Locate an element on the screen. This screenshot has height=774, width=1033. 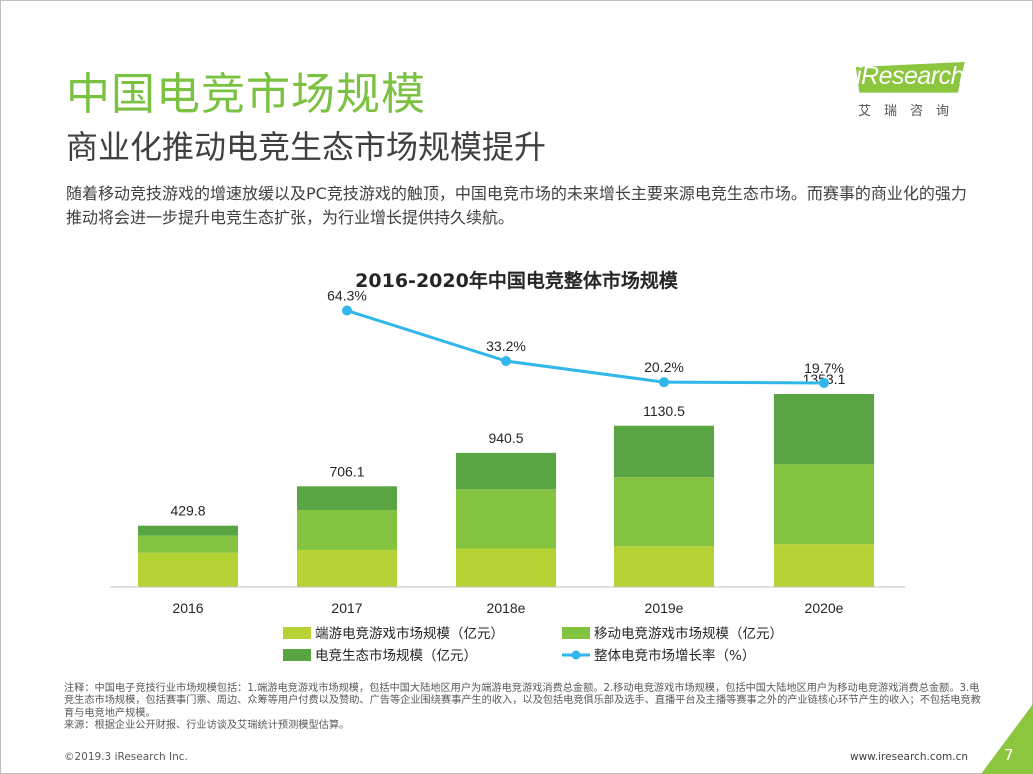
bar-segment-pc-2020e is located at coordinates (824, 565).